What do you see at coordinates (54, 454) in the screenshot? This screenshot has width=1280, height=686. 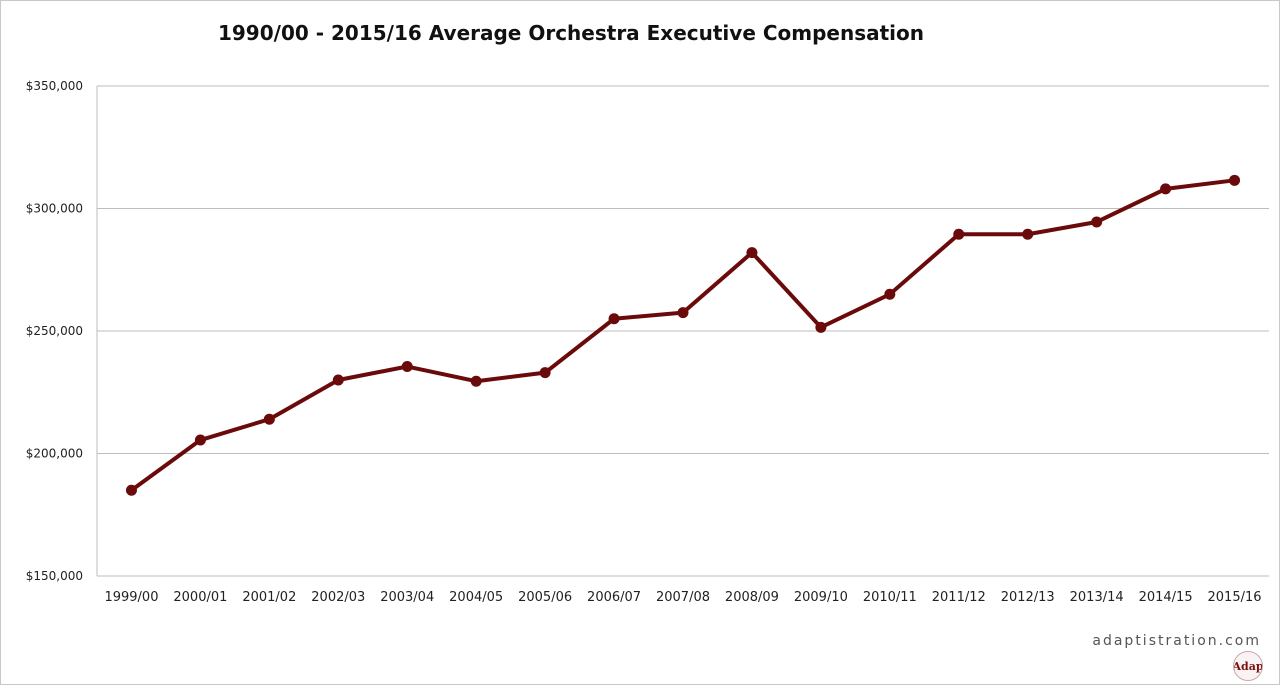 I see `y-tick-label: $200,000` at bounding box center [54, 454].